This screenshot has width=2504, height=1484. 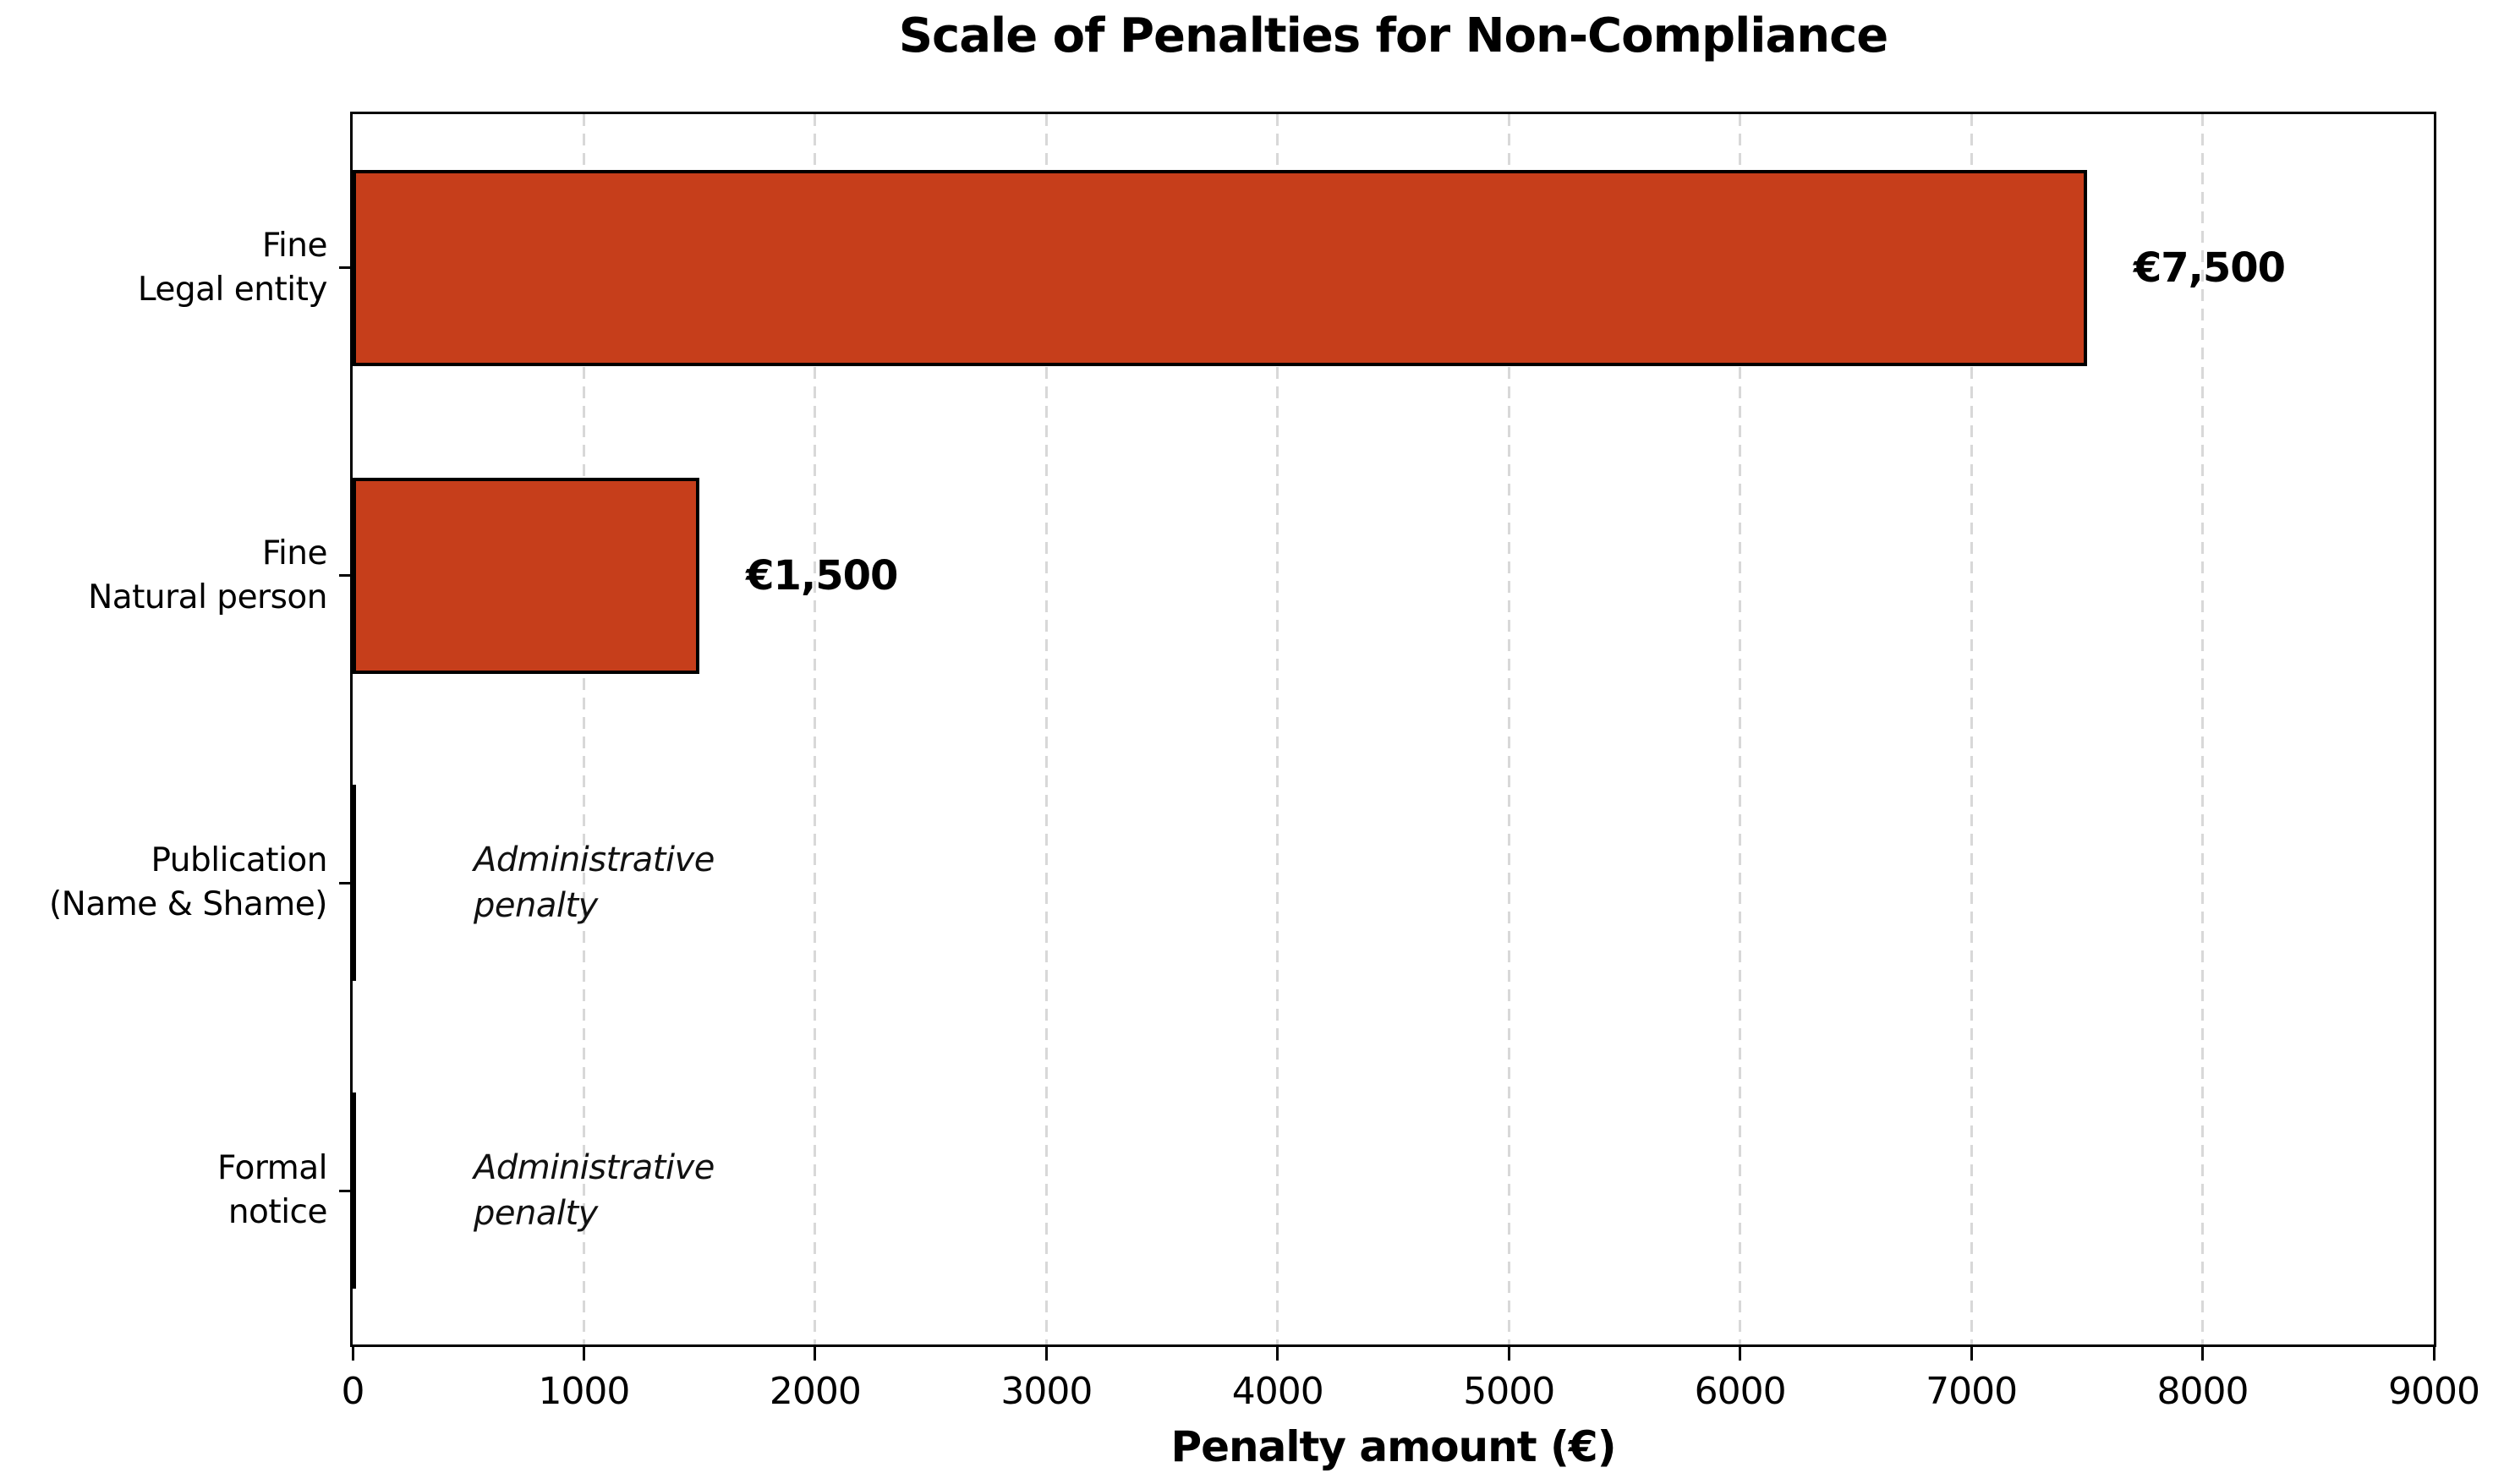 What do you see at coordinates (233, 267) in the screenshot?
I see `y-tick-label-0: Fine Legal entity` at bounding box center [233, 267].